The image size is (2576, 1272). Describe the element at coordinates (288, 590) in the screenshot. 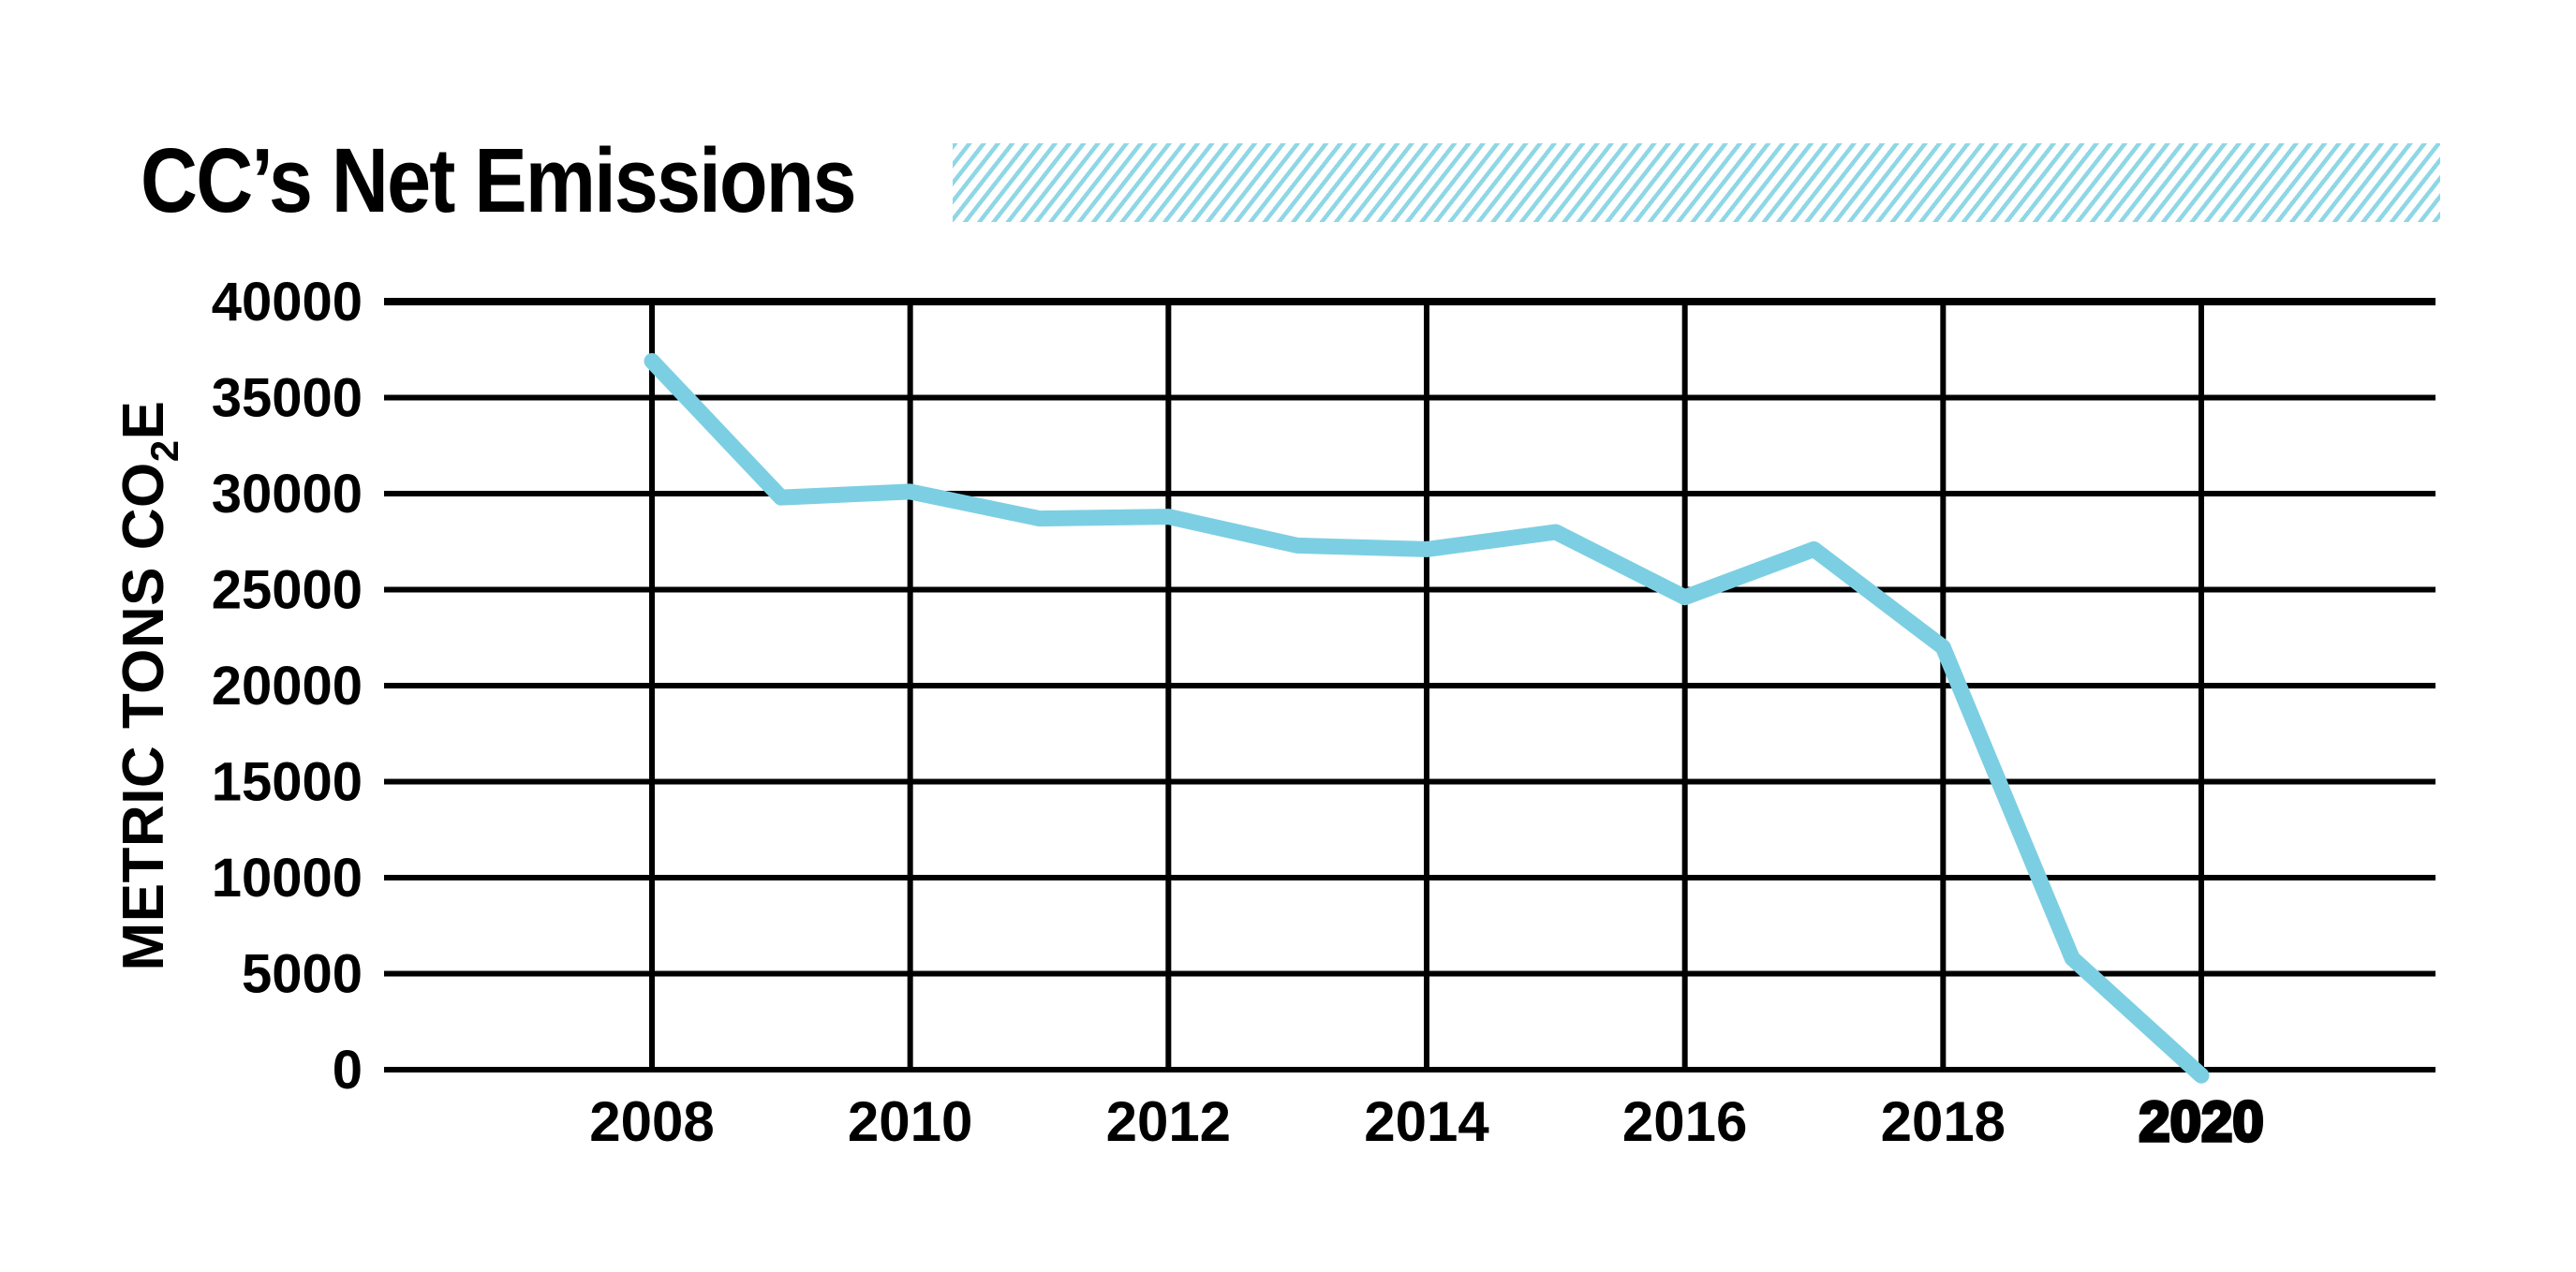

I see `y-tick-label-25000: 25000` at that location.